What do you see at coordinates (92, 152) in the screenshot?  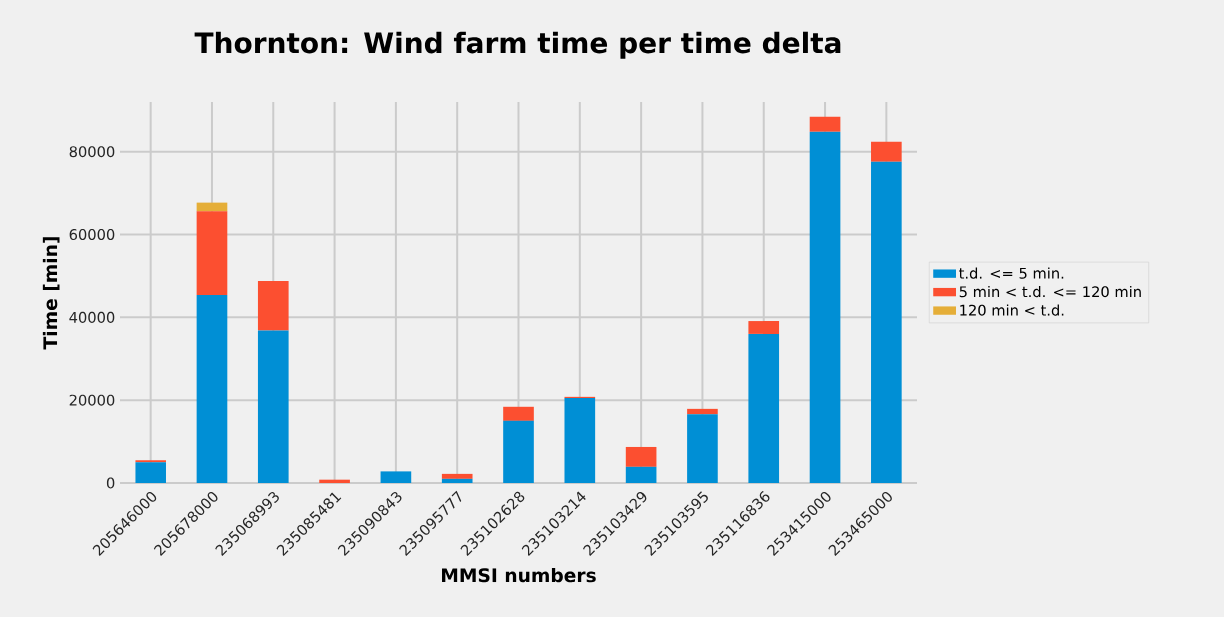 I see `y-tick-label: 80000` at bounding box center [92, 152].